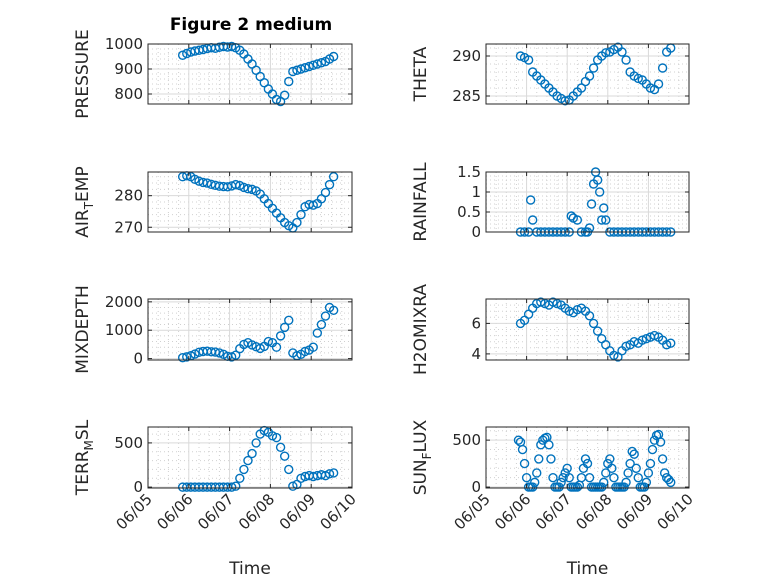 The width and height of the screenshot is (778, 583). Describe the element at coordinates (472, 511) in the screenshot. I see `x-tick-label: 06/05` at that location.